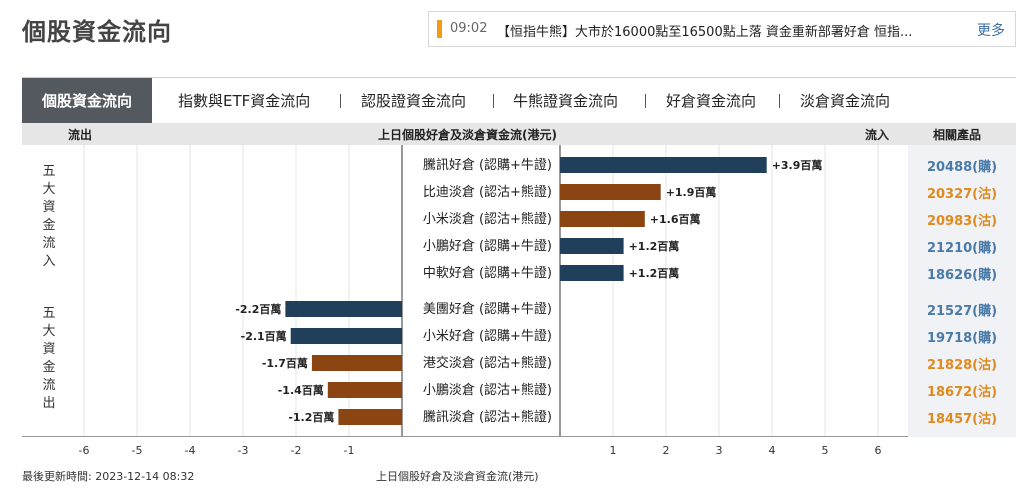  What do you see at coordinates (414, 101) in the screenshot?
I see `tab-warrant-flow: 認股證資金流向` at bounding box center [414, 101].